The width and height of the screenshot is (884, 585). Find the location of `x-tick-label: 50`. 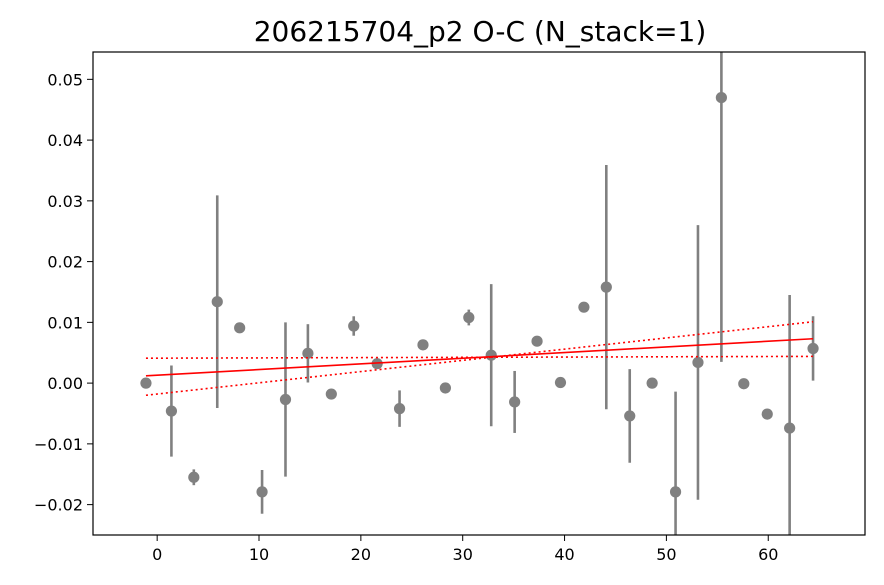

x-tick-label: 50 is located at coordinates (666, 554).